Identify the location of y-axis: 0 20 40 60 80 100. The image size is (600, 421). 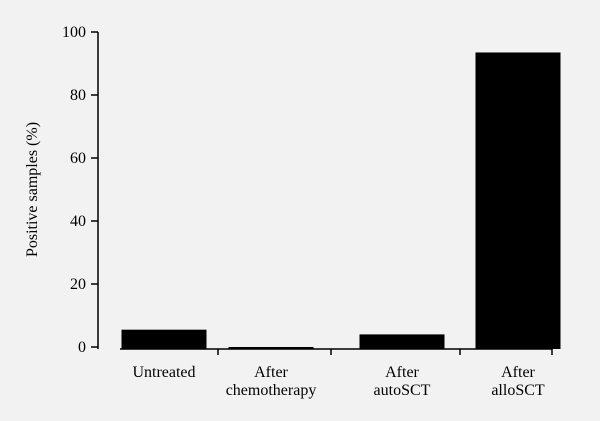
(80, 190).